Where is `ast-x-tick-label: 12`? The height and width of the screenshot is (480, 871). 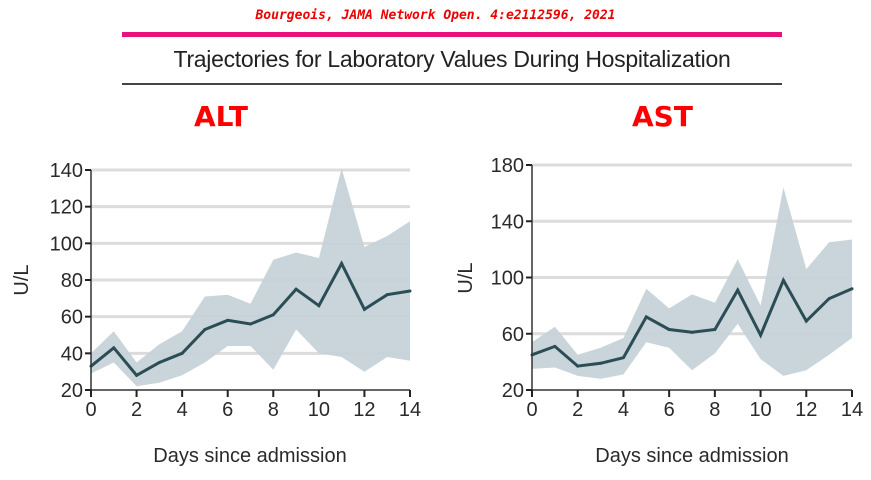
ast-x-tick-label: 12 is located at coordinates (806, 410).